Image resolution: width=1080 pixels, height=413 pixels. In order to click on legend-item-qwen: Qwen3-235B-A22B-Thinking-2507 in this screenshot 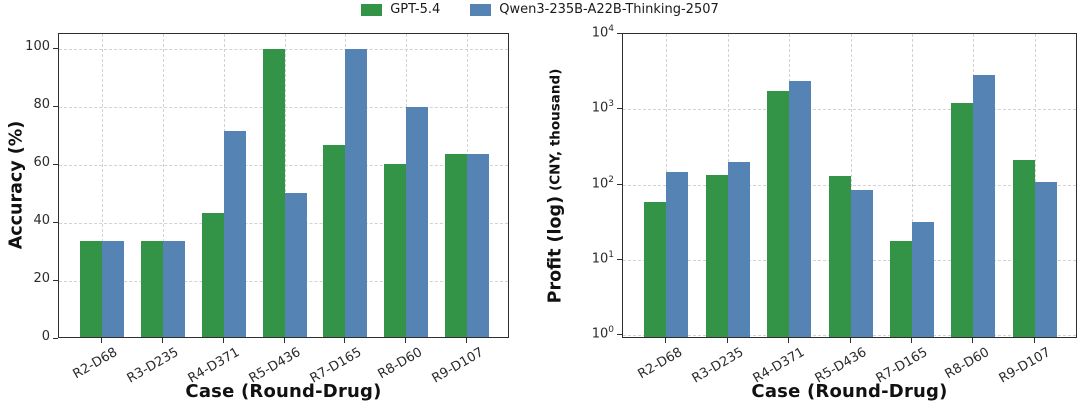, I will do `click(594, 9)`.